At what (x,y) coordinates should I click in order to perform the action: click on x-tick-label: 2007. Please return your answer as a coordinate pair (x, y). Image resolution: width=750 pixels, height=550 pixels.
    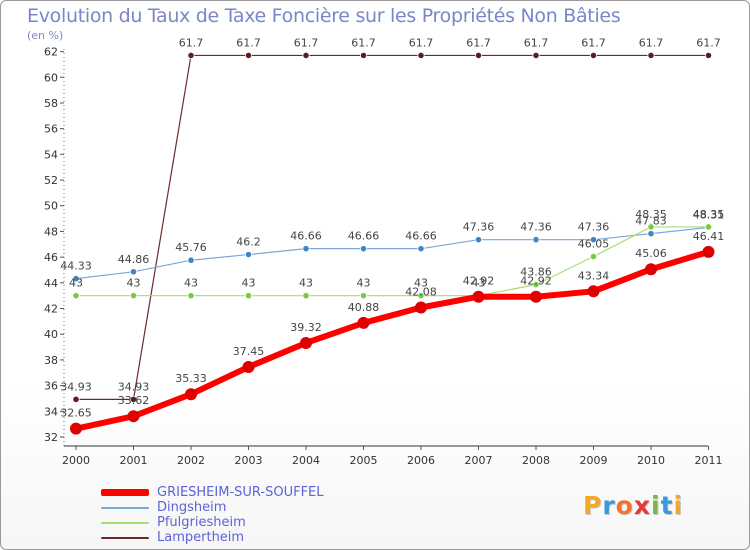
    Looking at the image, I should click on (479, 460).